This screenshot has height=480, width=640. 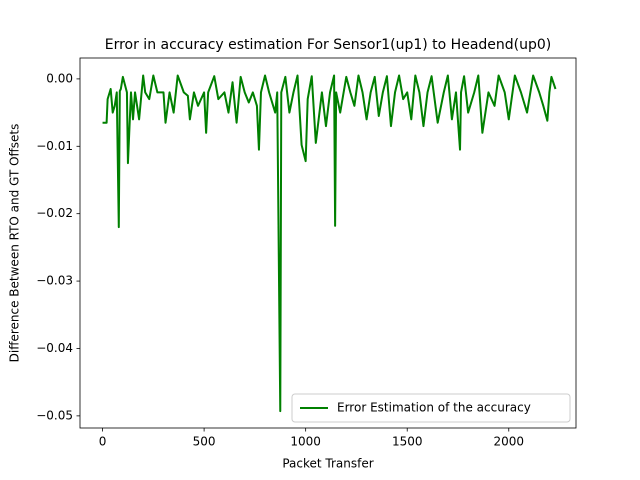 I want to click on y-tick-label: −0.01, so click(x=54, y=146).